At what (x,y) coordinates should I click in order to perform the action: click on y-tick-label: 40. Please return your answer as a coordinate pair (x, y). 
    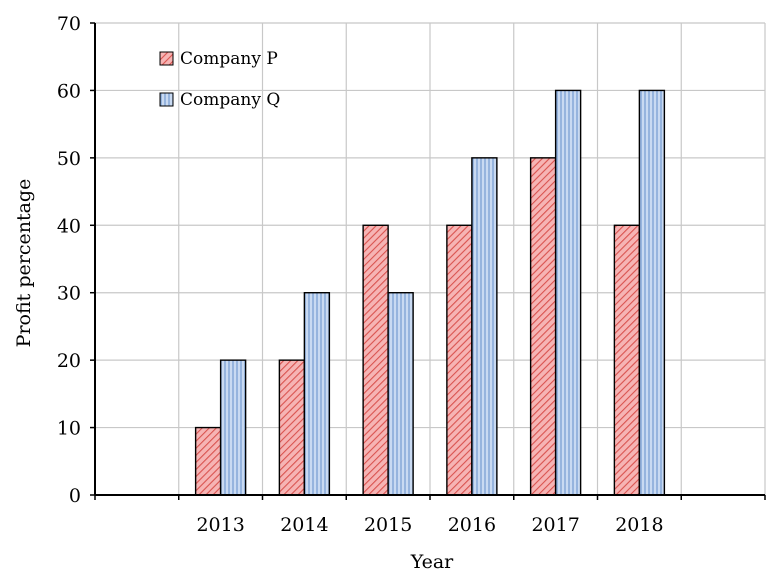
    Looking at the image, I should click on (69, 226).